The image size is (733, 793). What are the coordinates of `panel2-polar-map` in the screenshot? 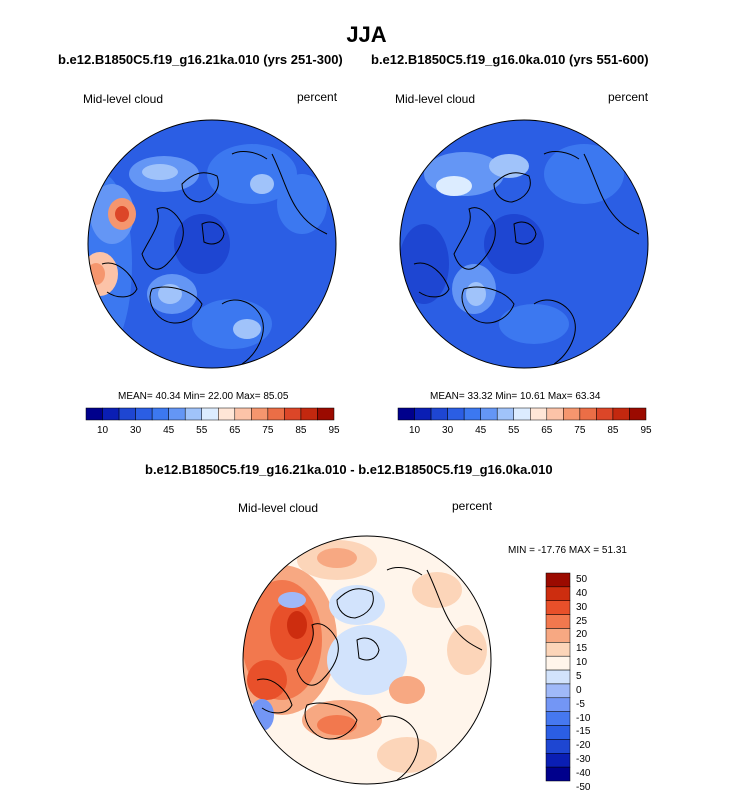 It's located at (524, 244).